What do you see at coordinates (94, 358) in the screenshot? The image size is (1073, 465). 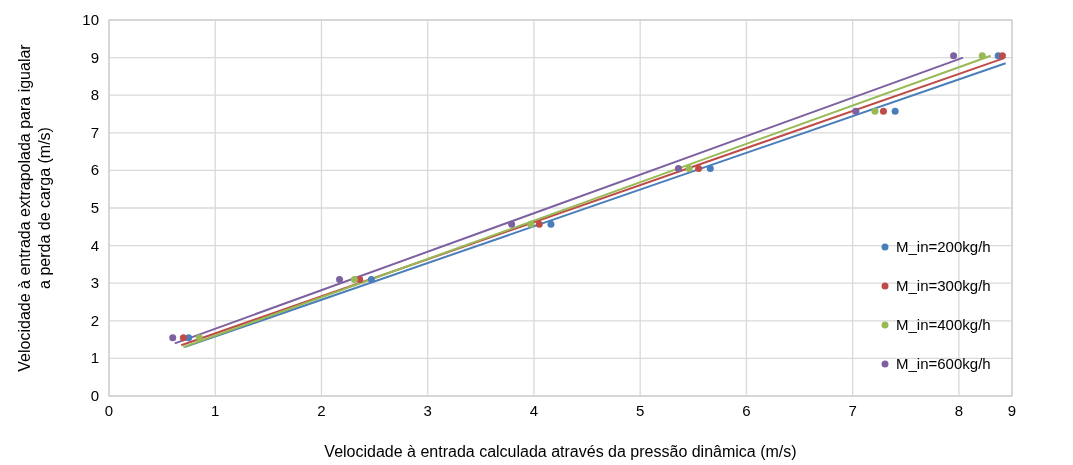 I see `y-tick-label: 1` at bounding box center [94, 358].